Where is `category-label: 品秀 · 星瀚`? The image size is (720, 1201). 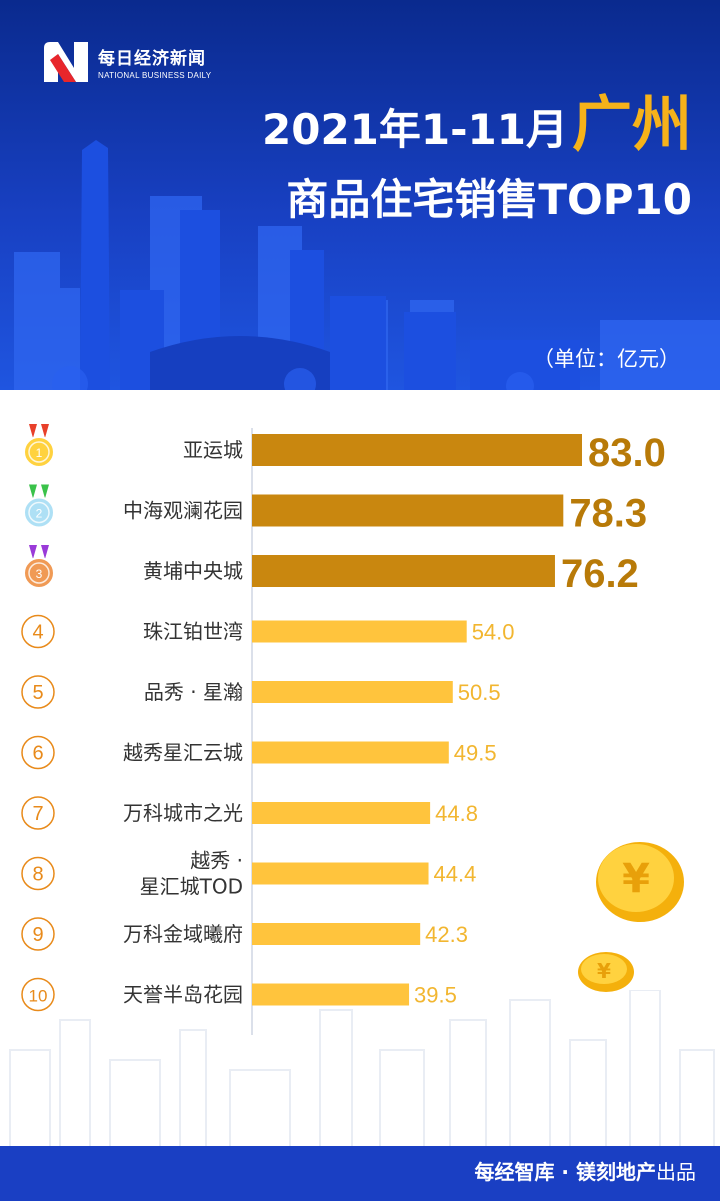 category-label: 品秀 · 星瀚 is located at coordinates (193, 692).